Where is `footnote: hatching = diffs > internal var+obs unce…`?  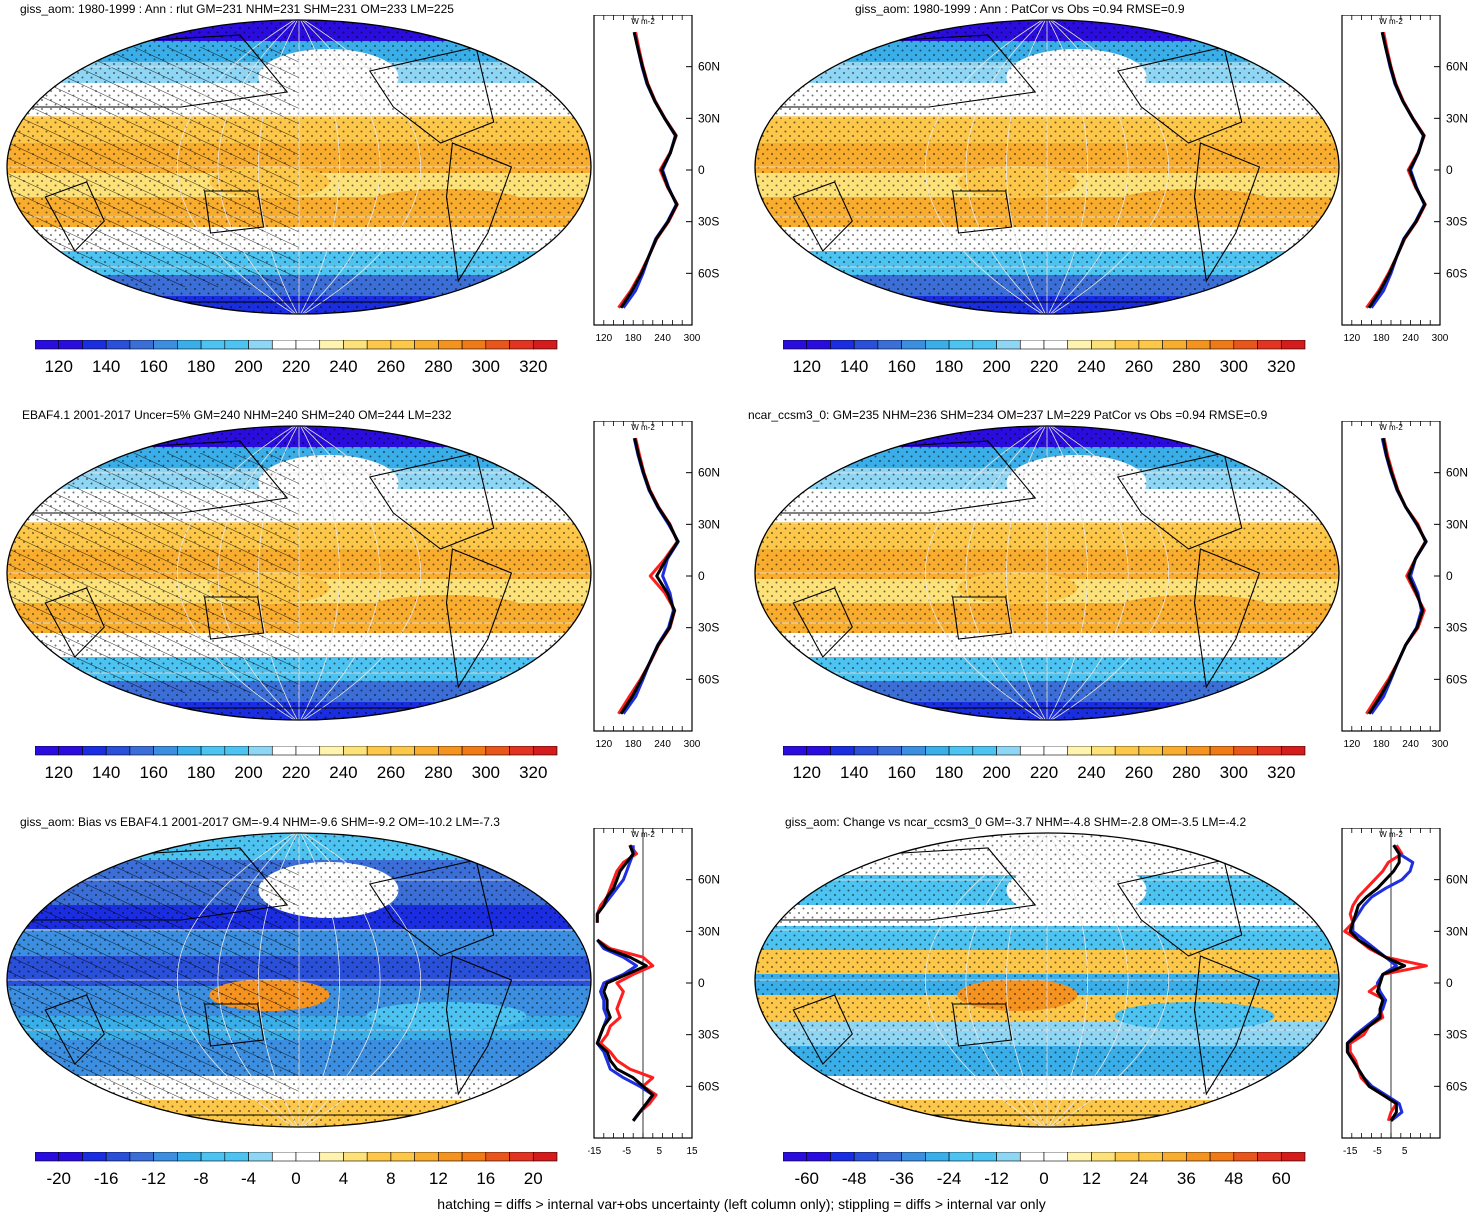
footnote: hatching = diffs > internal var+obs unce… is located at coordinates (741, 1204).